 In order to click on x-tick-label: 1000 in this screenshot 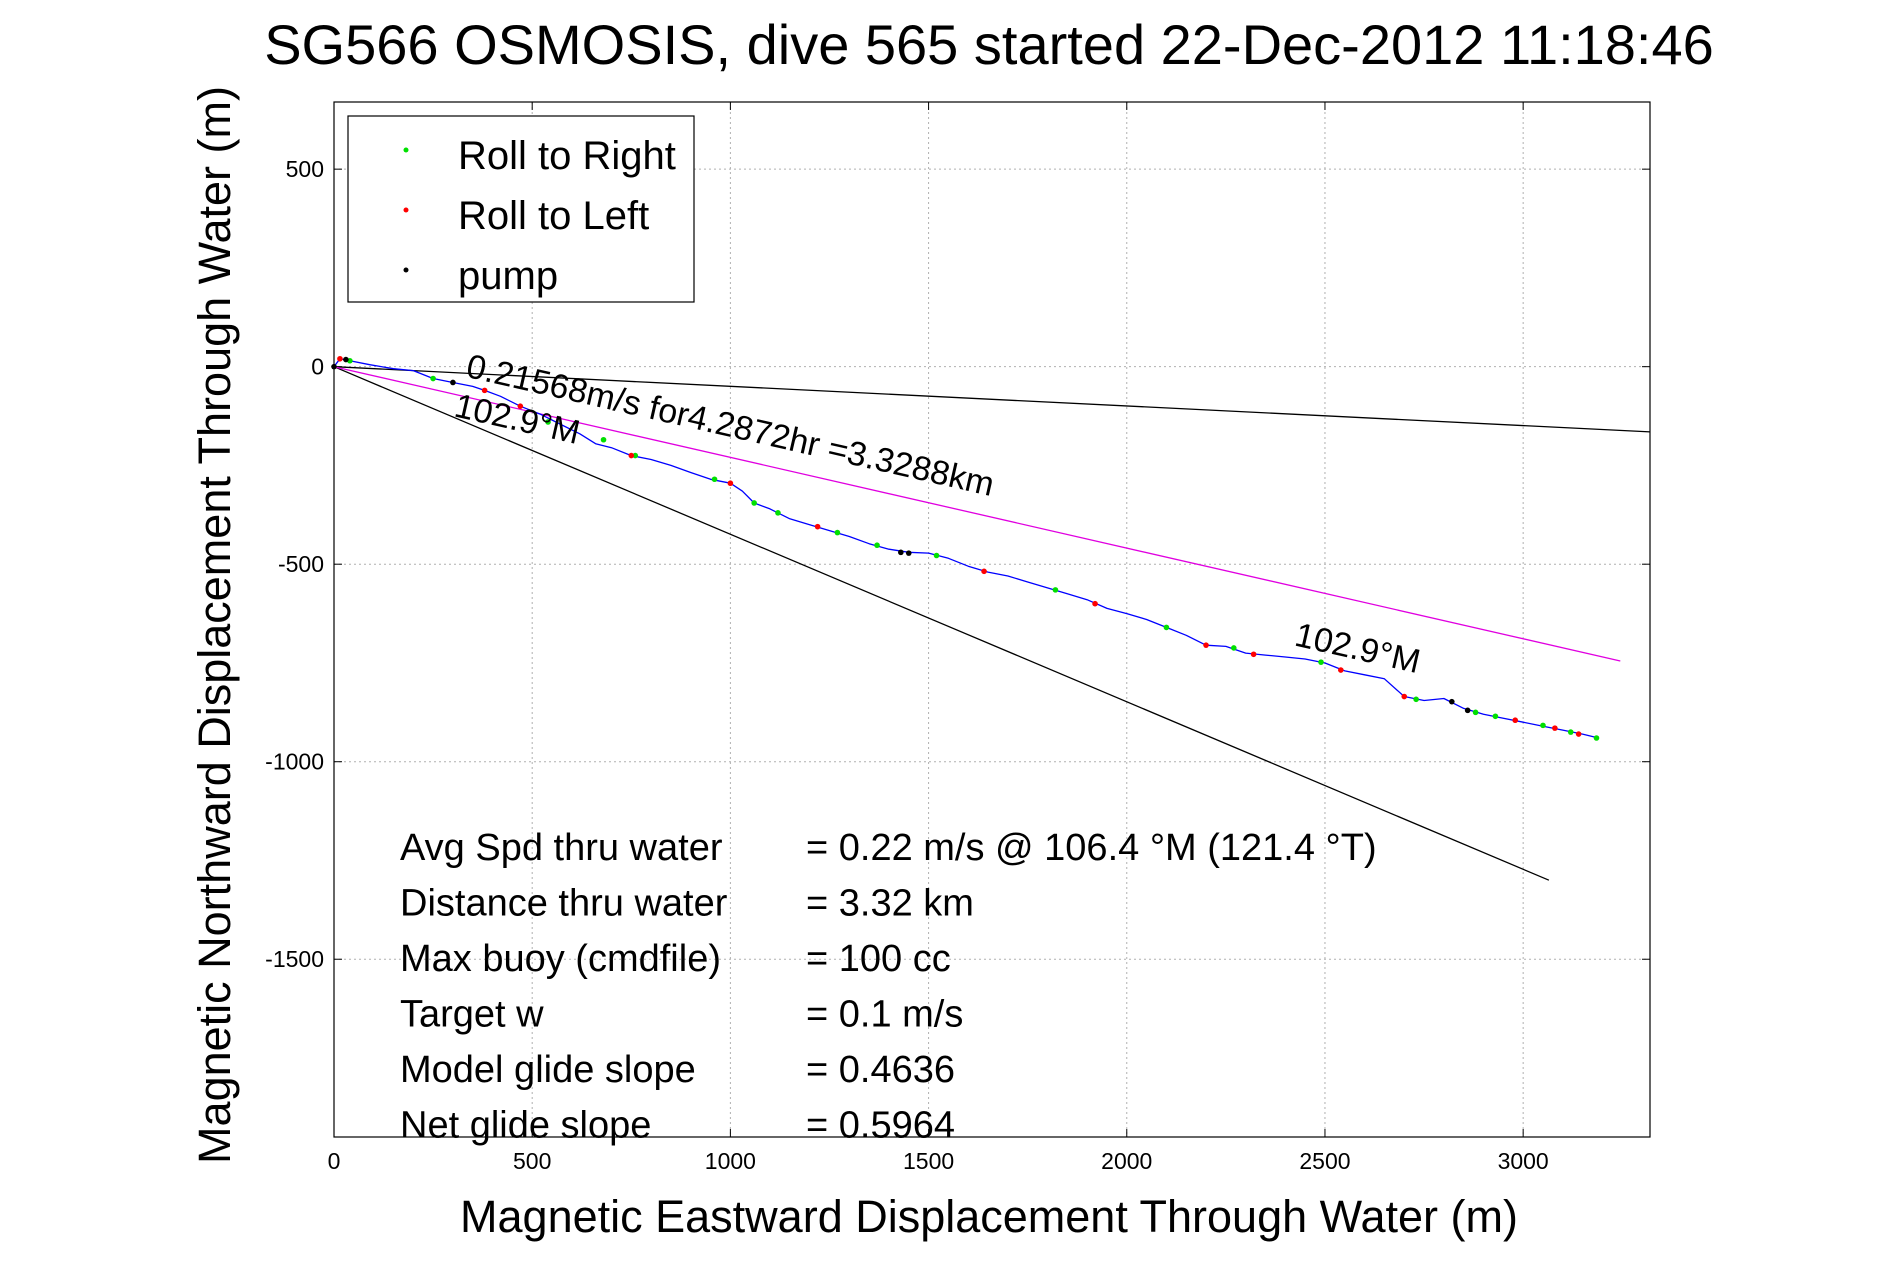, I will do `click(730, 1161)`.